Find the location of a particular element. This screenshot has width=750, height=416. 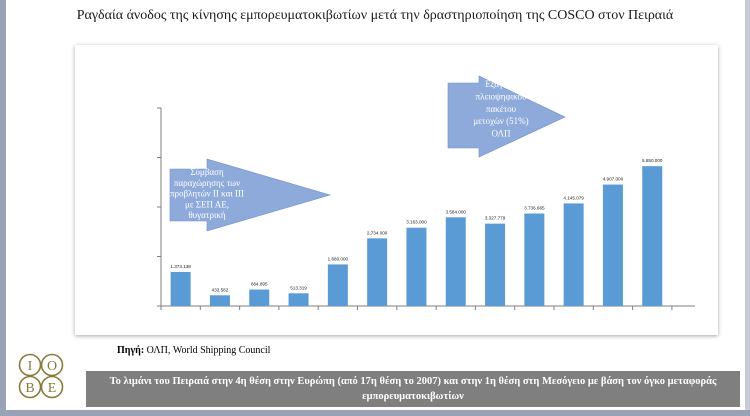

callout-arrow-1-line-0: Εξαγορά is located at coordinates (501, 84).